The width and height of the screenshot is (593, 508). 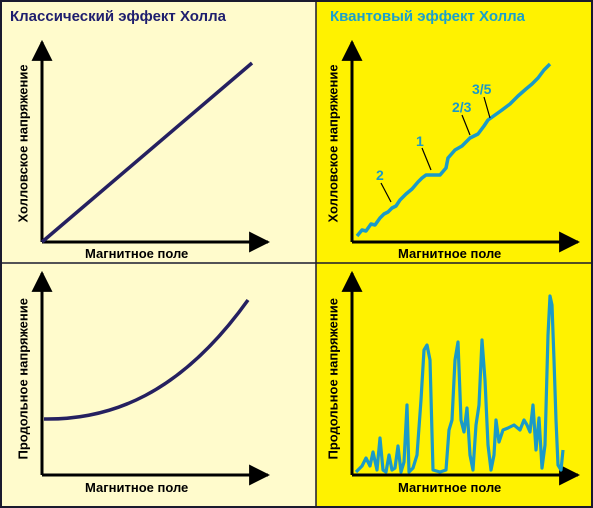 What do you see at coordinates (428, 16) in the screenshot?
I see `quantum-panel-title: Квантовый эффект Холла` at bounding box center [428, 16].